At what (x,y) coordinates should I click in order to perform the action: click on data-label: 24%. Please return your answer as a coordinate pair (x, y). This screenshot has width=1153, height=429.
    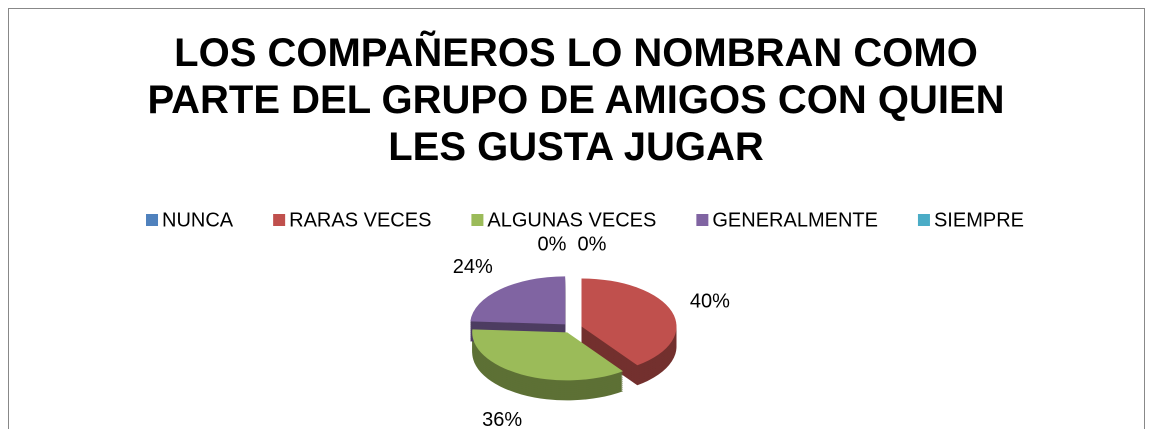
    Looking at the image, I should click on (473, 267).